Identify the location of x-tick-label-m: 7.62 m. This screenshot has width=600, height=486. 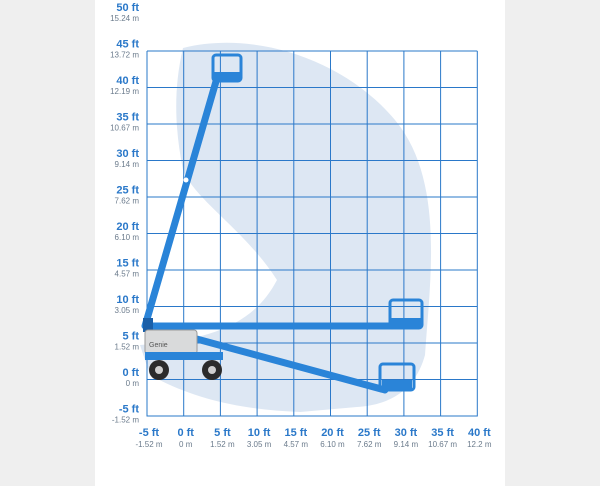
(369, 444).